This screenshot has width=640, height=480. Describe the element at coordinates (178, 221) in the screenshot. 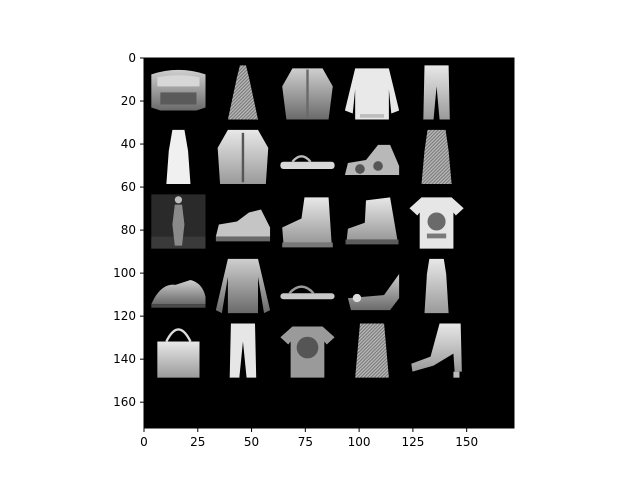

I see `full-body-dress-photo-icon` at that location.